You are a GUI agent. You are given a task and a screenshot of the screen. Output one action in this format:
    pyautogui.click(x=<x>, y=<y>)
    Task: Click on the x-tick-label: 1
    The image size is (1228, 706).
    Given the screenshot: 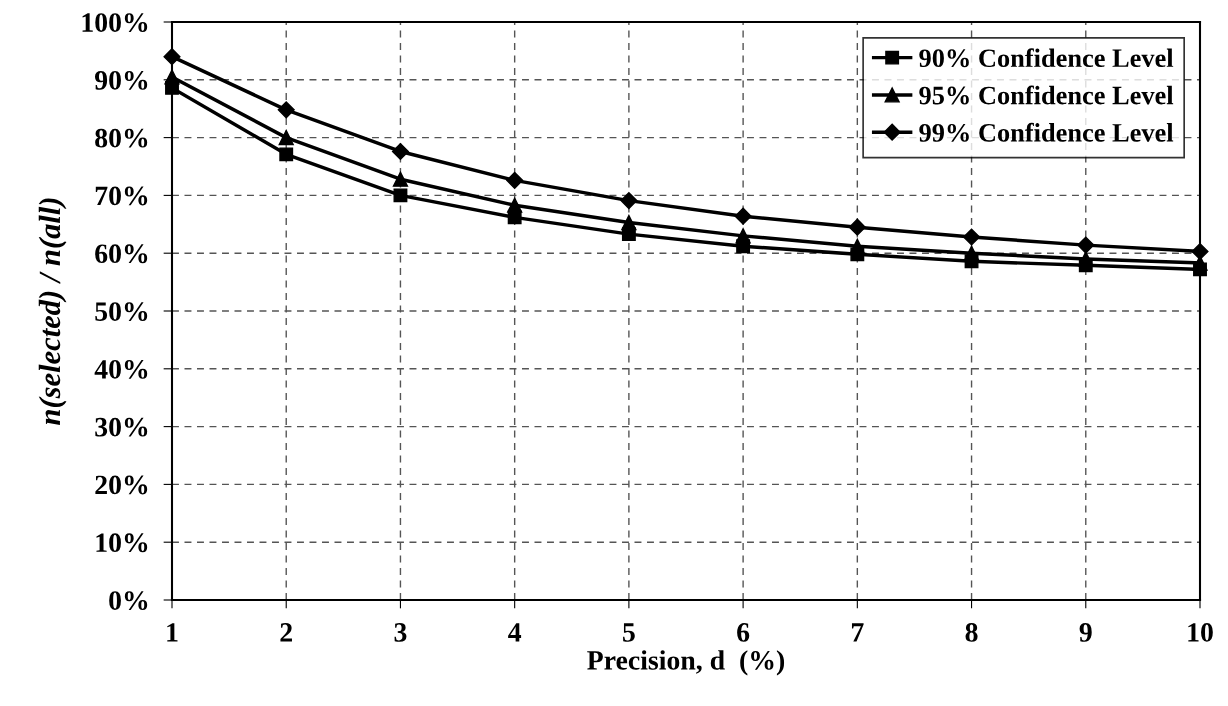 What is the action you would take?
    pyautogui.click(x=172, y=632)
    